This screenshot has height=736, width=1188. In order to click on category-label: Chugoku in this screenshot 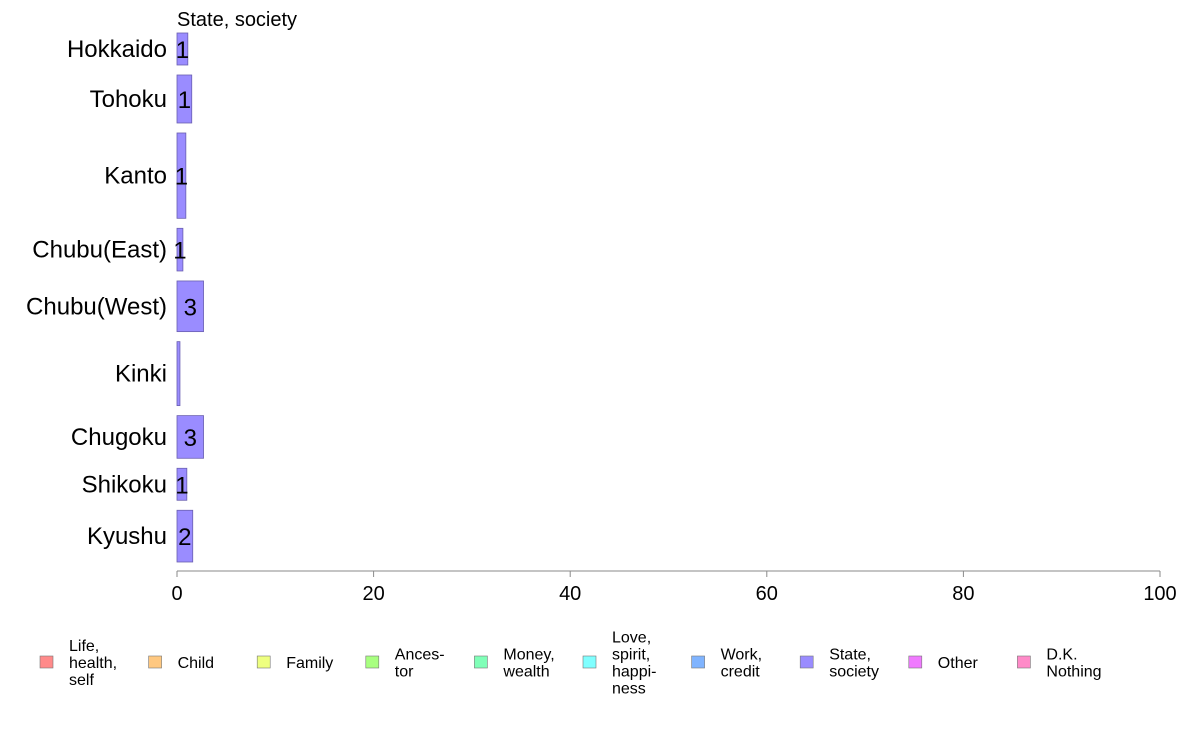, I will do `click(119, 437)`.